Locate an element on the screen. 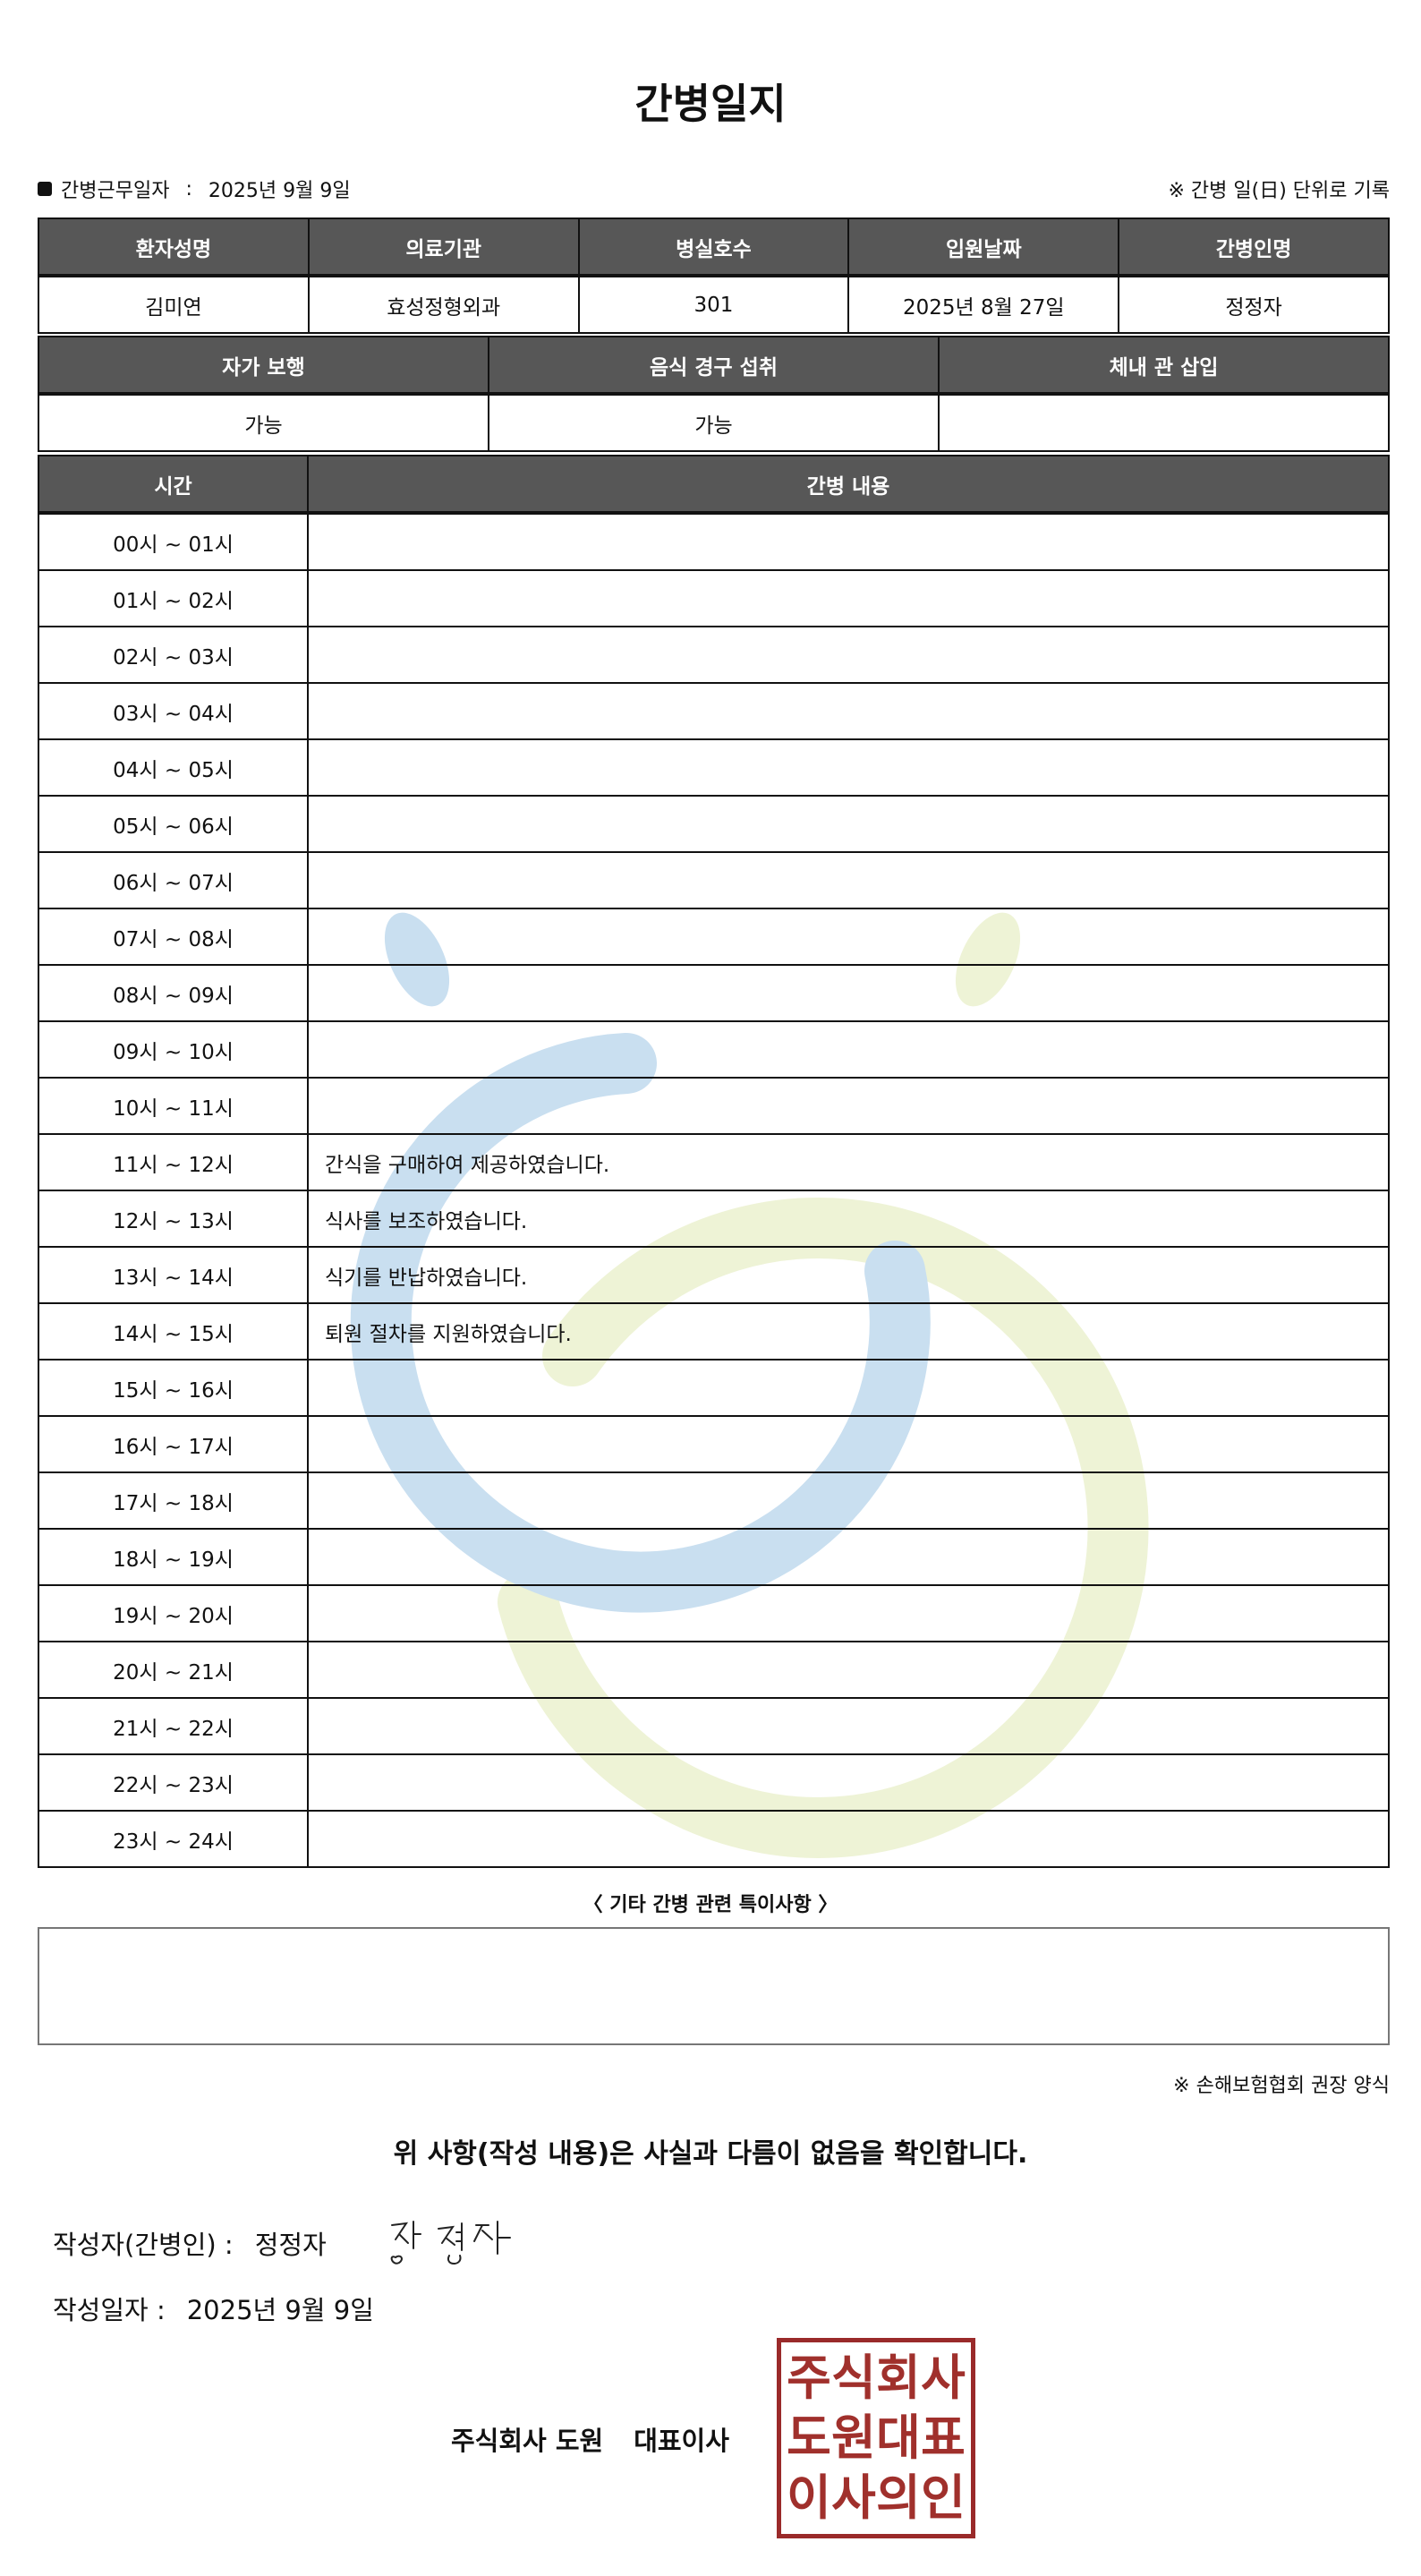 The image size is (1421, 2576). care-log-row: 14시 ~ 15시 퇴원 절차를 지원하였습니다. is located at coordinates (714, 1331).